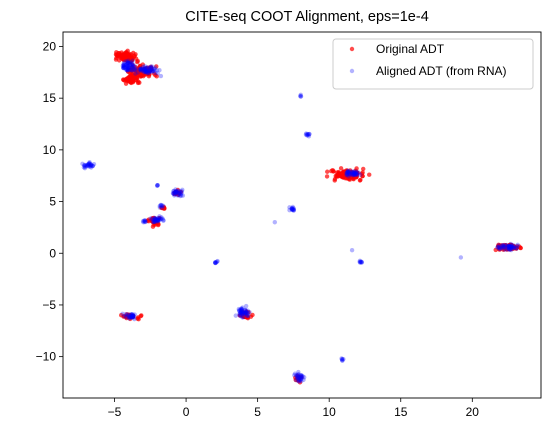 This screenshot has height=431, width=549. I want to click on legend-label-aligned: Aligned ADT (from RNA), so click(441, 71).